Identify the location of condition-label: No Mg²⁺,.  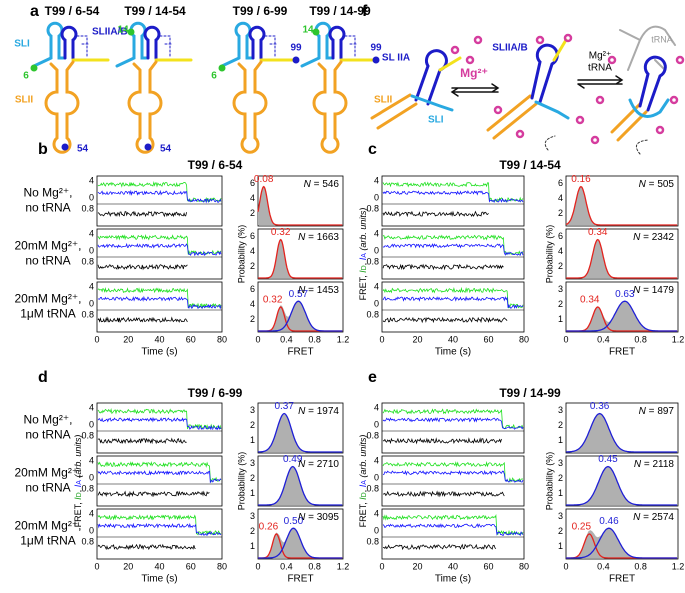
(47, 193).